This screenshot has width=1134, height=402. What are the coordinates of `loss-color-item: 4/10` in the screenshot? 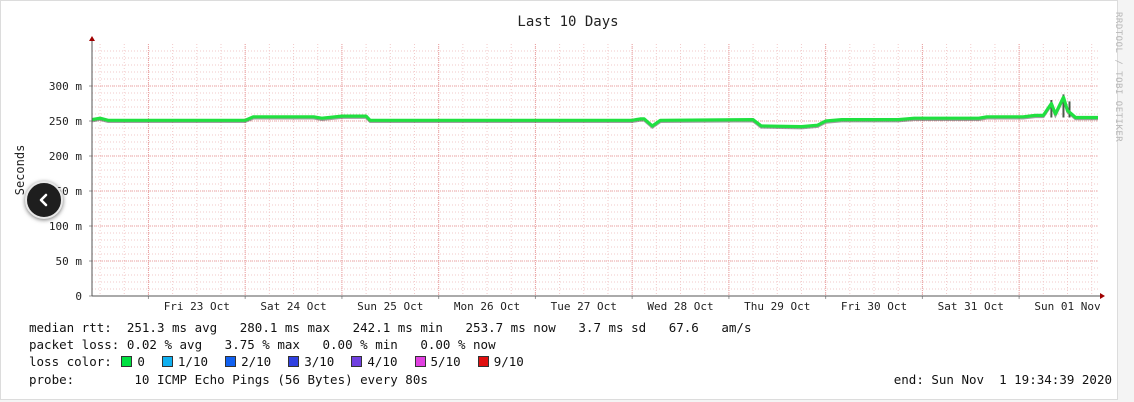 It's located at (380, 361).